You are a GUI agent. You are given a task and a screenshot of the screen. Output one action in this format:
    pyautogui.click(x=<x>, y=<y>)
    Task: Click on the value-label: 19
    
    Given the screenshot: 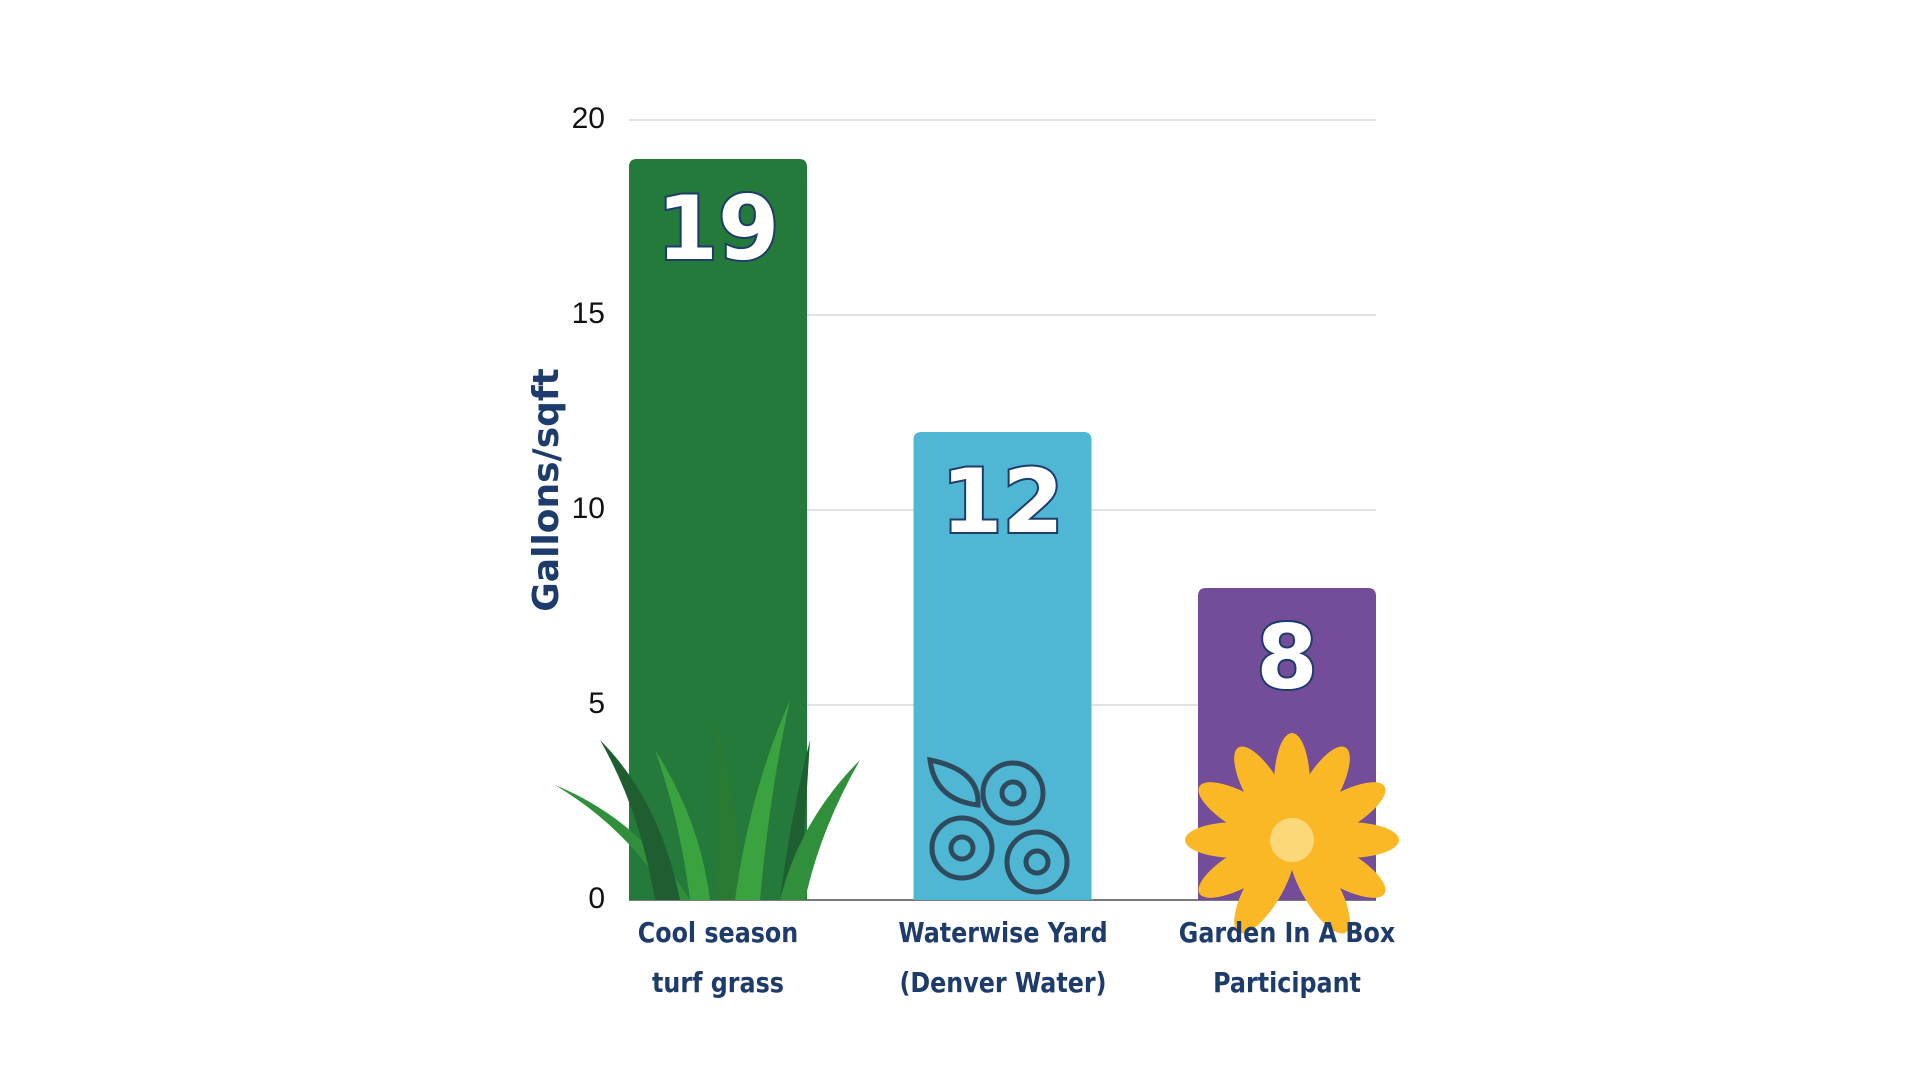 What is the action you would take?
    pyautogui.click(x=718, y=228)
    